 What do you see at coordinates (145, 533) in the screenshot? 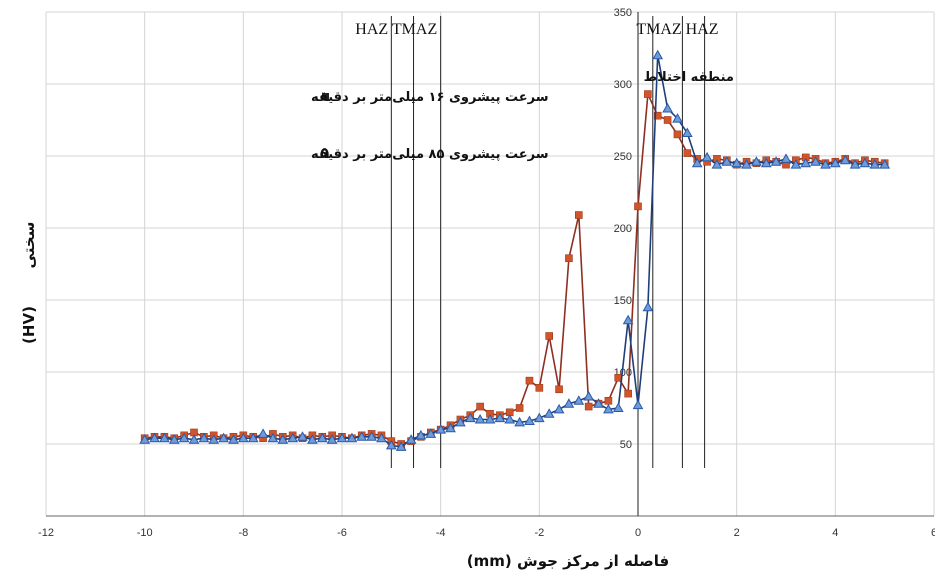
I see `x-tick-label: -10` at bounding box center [145, 533].